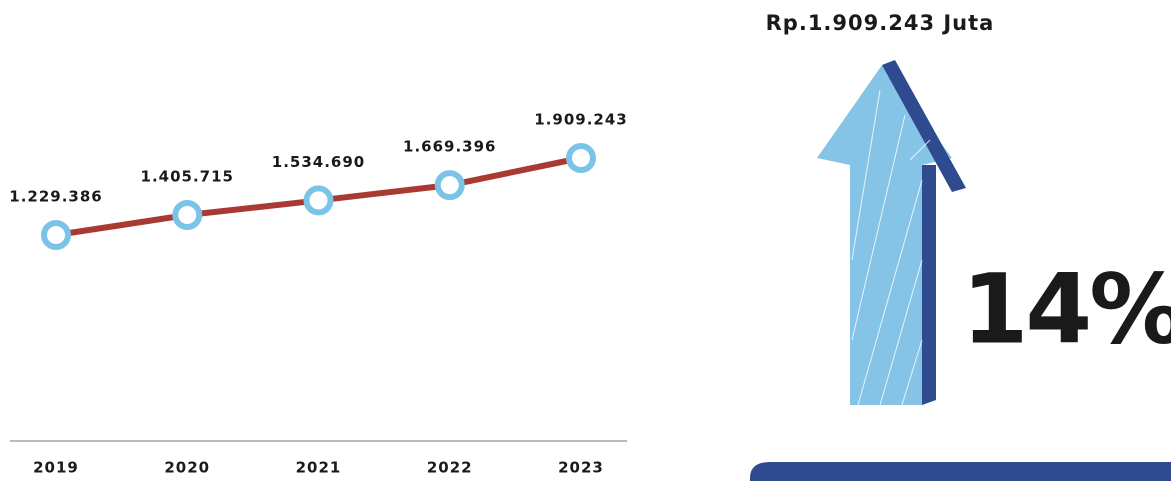 This screenshot has height=481, width=1171. I want to click on x-tick-label: 2020, so click(187, 468).